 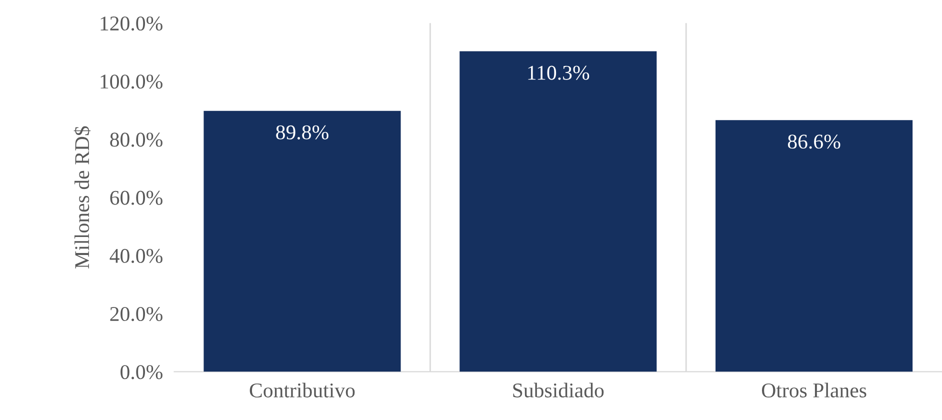 What do you see at coordinates (131, 81) in the screenshot?
I see `y-tick-label: 100.0%` at bounding box center [131, 81].